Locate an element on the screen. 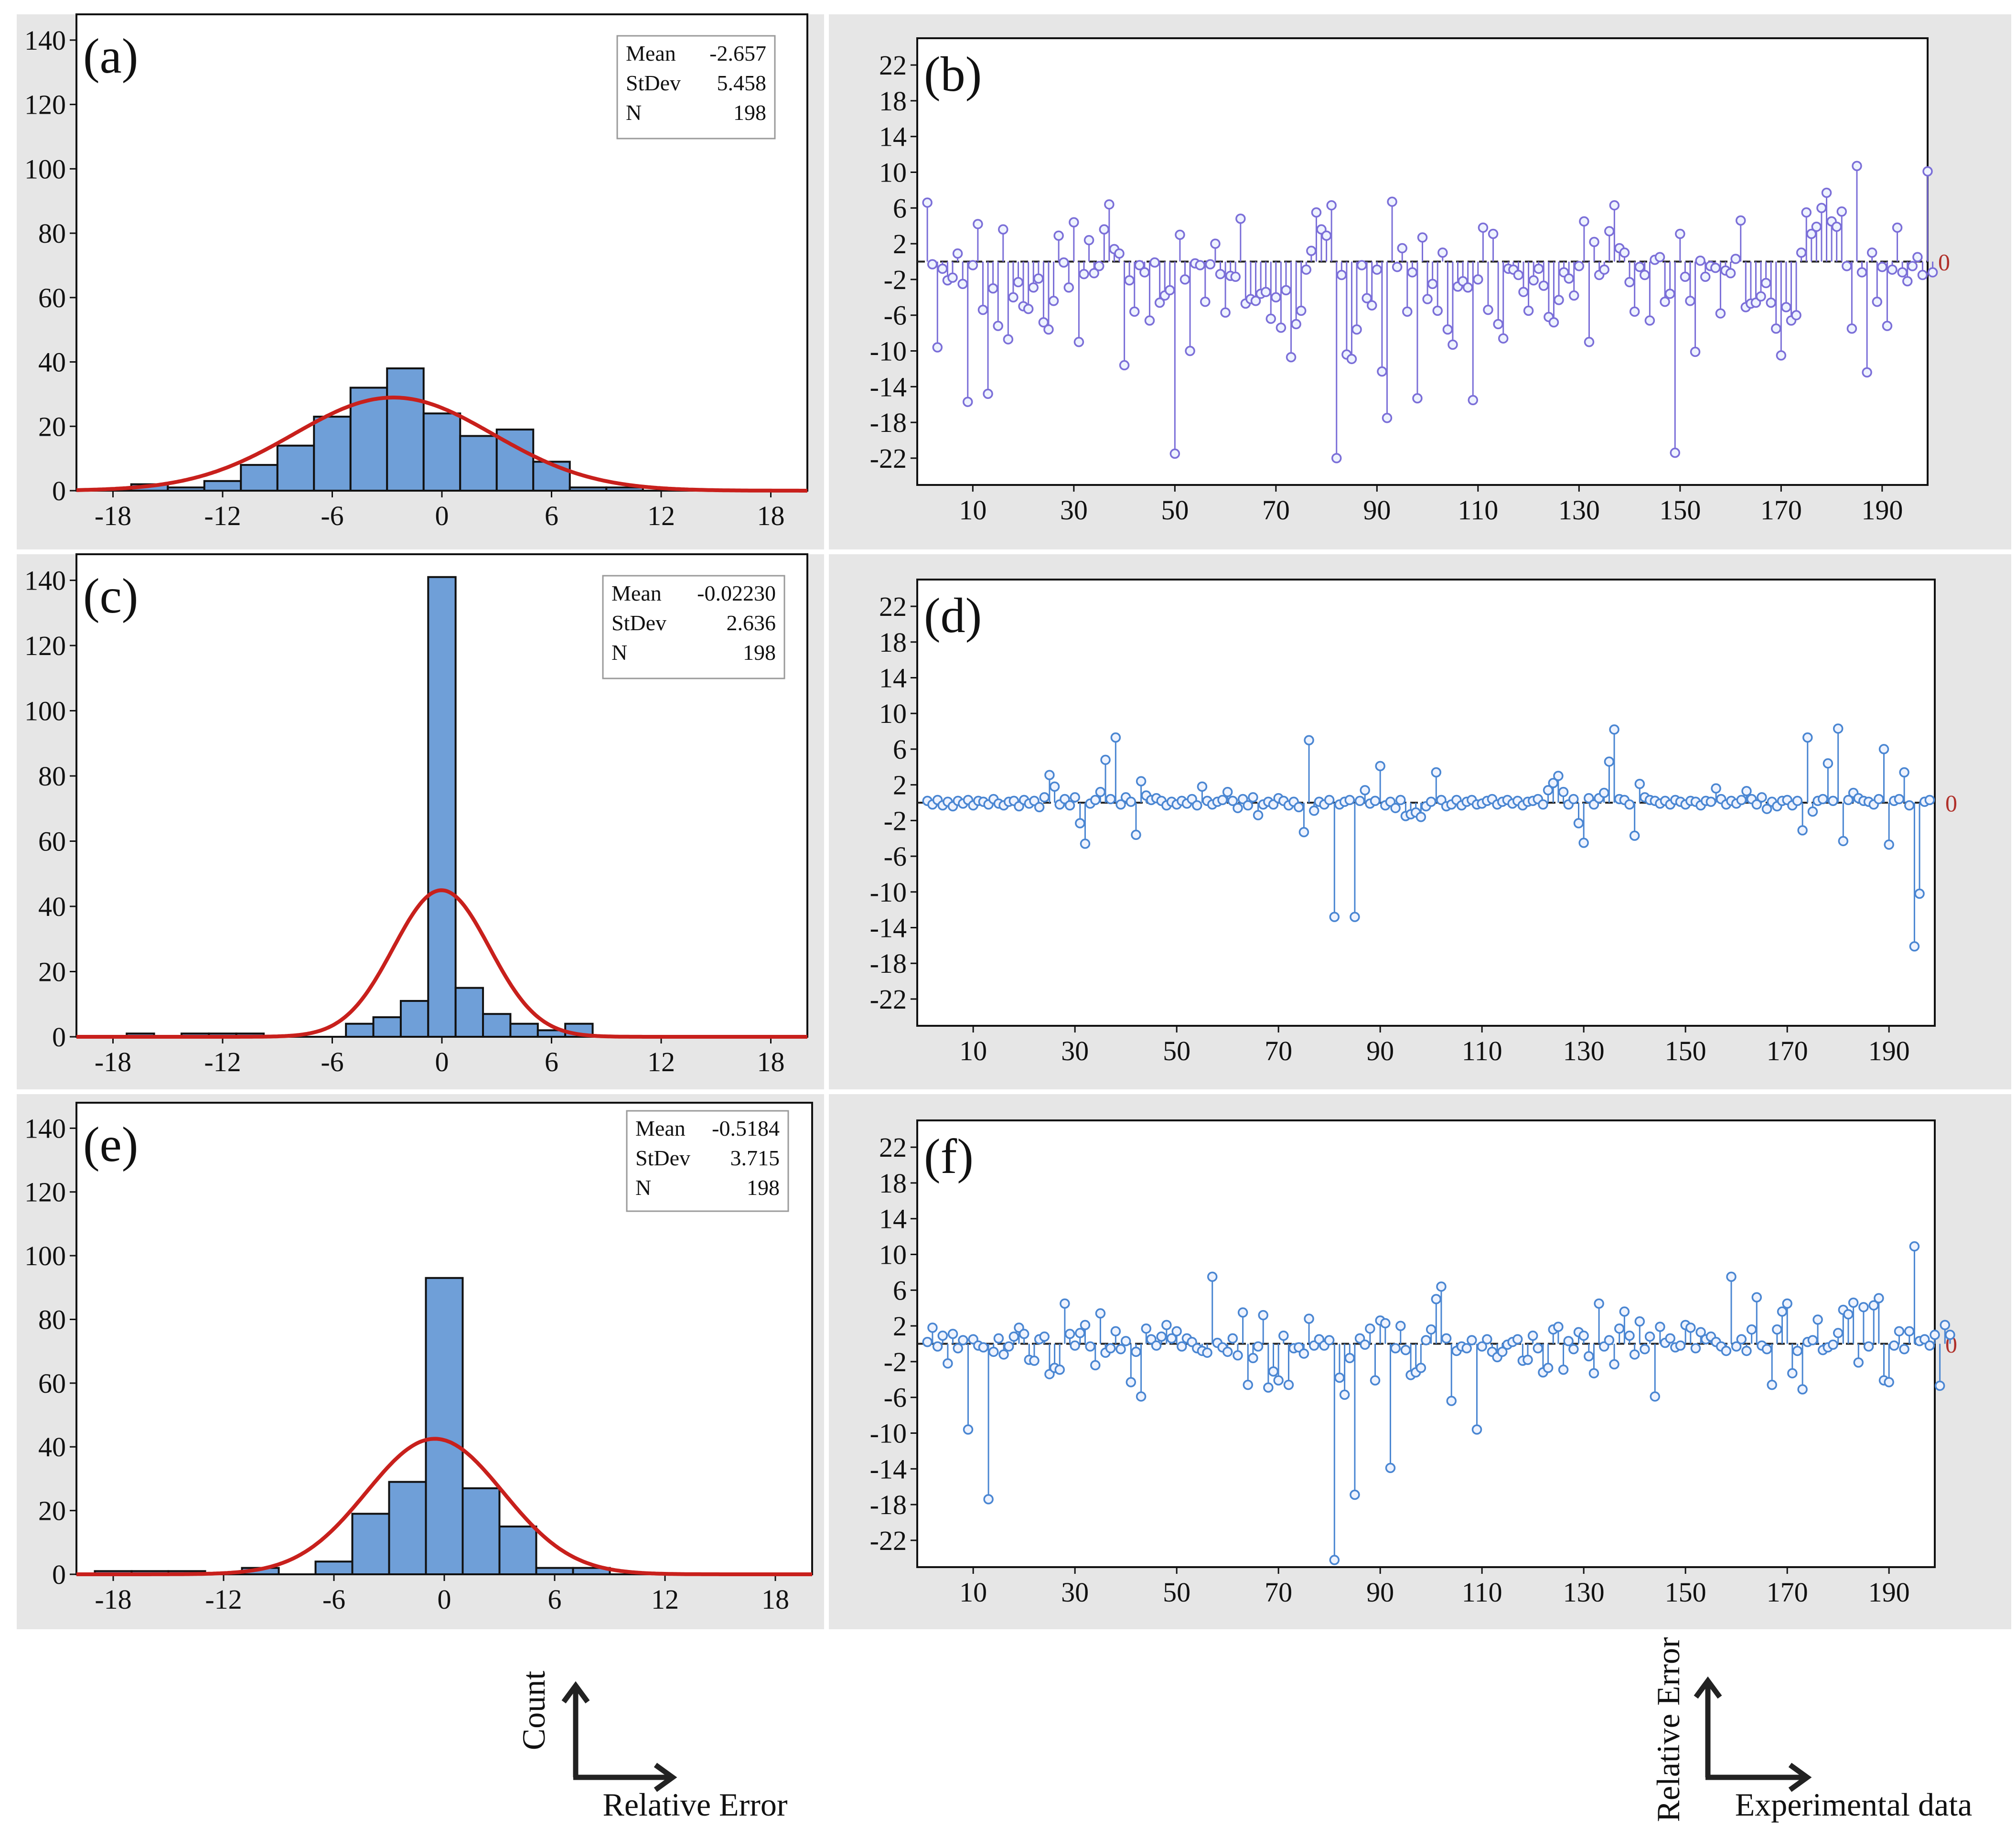  panel-d-zero-label: 0 is located at coordinates (1951, 803).